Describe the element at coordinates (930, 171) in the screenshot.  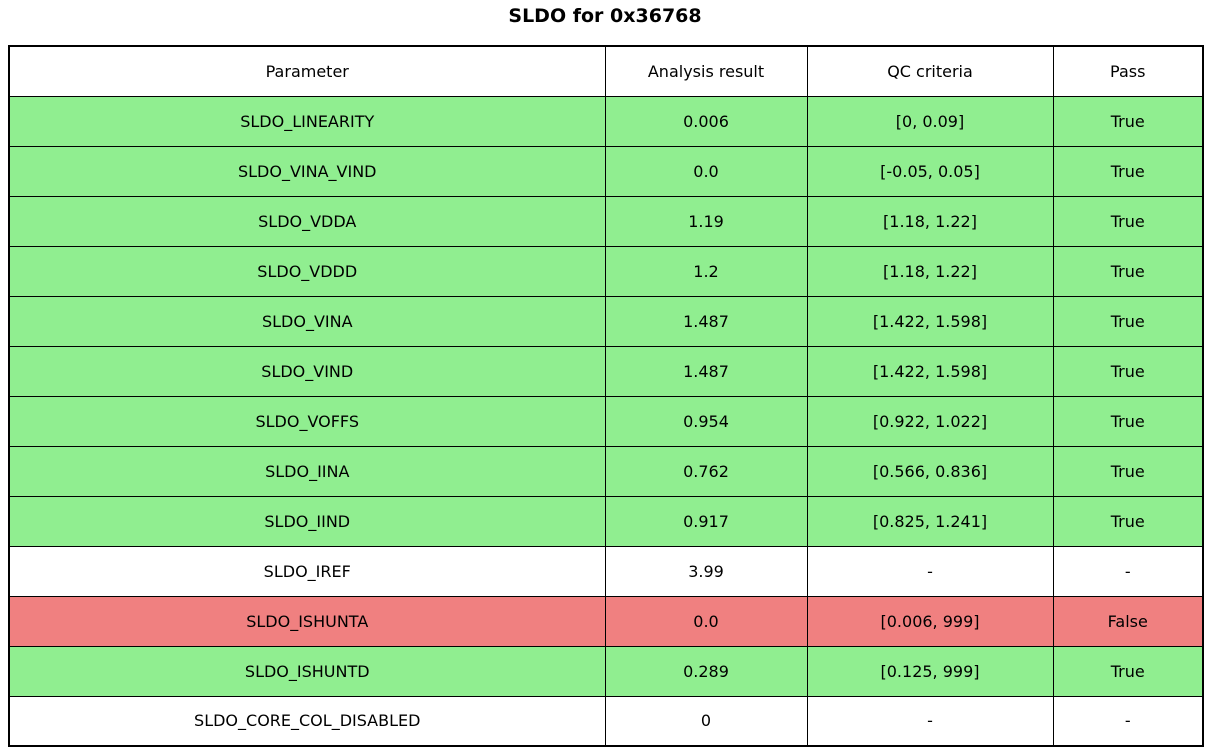
I see `qc-criteria-cell: [-0.05, 0.05]` at that location.